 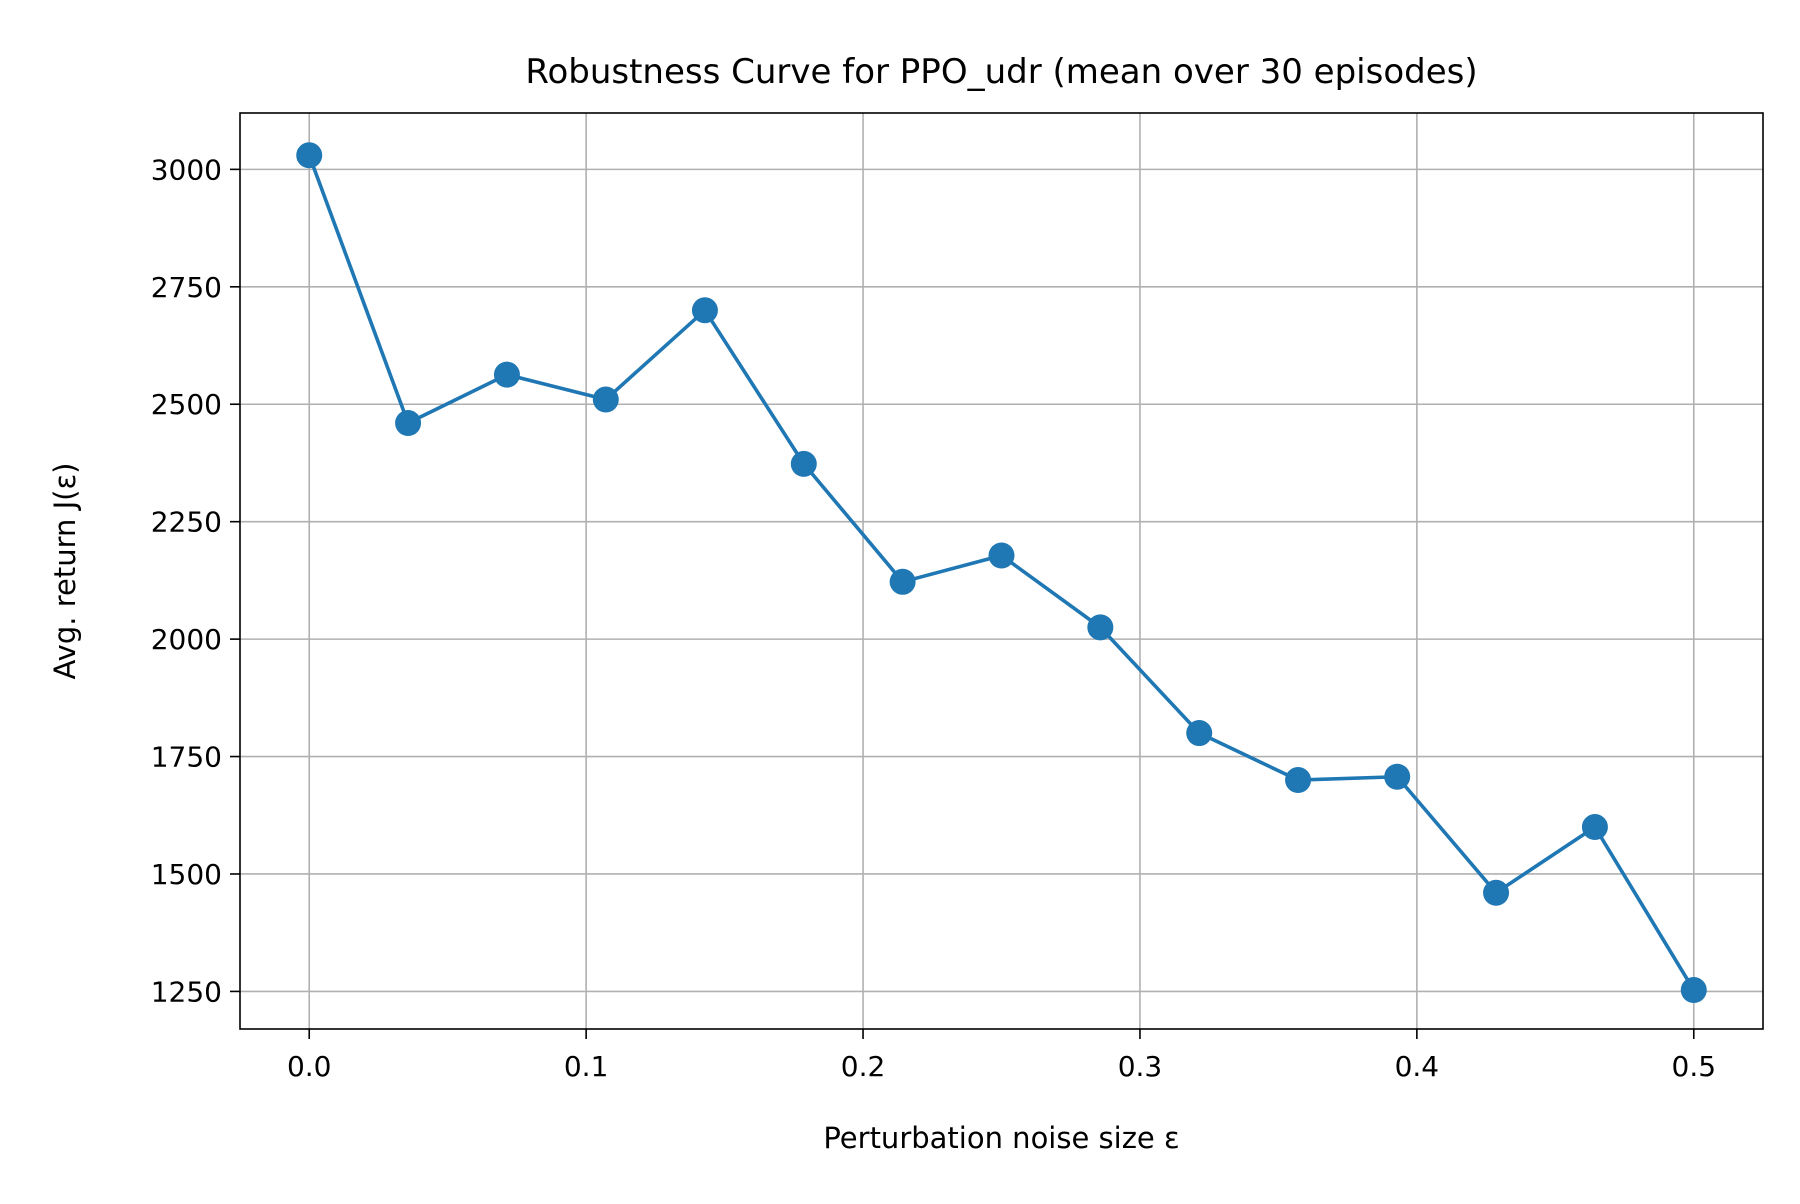 I want to click on x-tick-label: 0.1, so click(x=586, y=1066).